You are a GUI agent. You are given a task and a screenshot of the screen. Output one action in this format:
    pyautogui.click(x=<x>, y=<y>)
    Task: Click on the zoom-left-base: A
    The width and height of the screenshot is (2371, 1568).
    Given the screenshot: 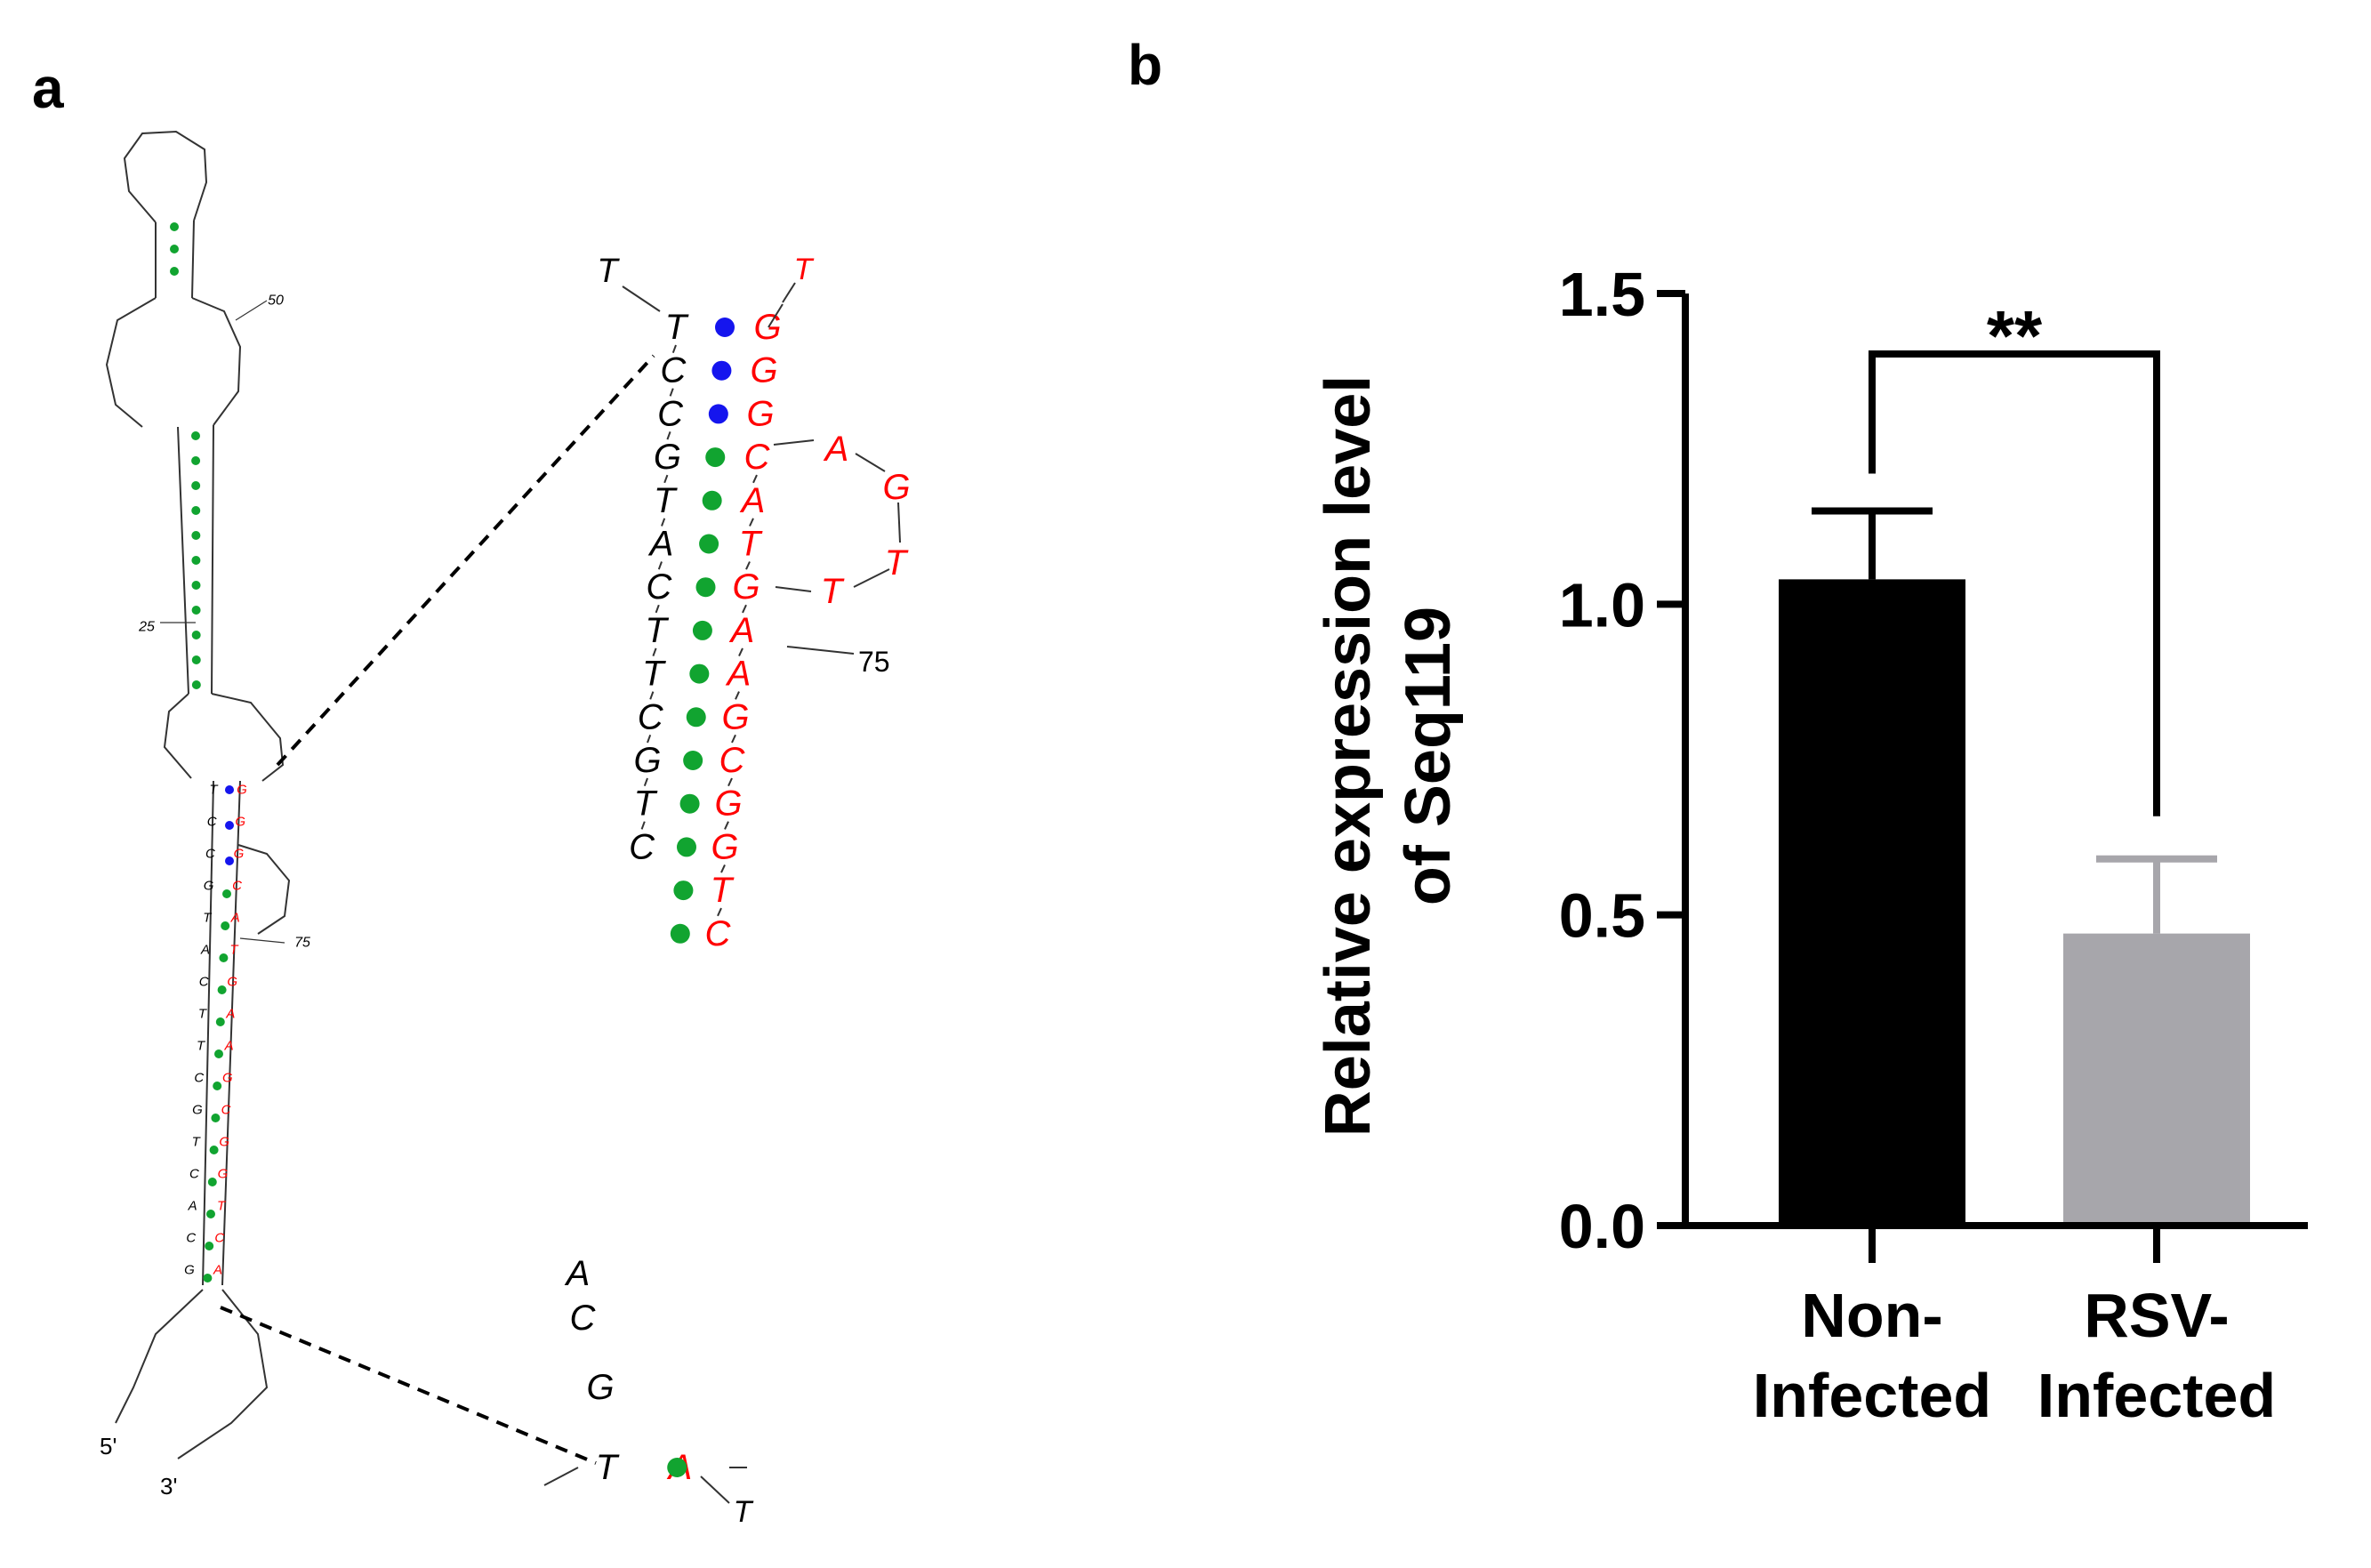 What is the action you would take?
    pyautogui.click(x=661, y=544)
    